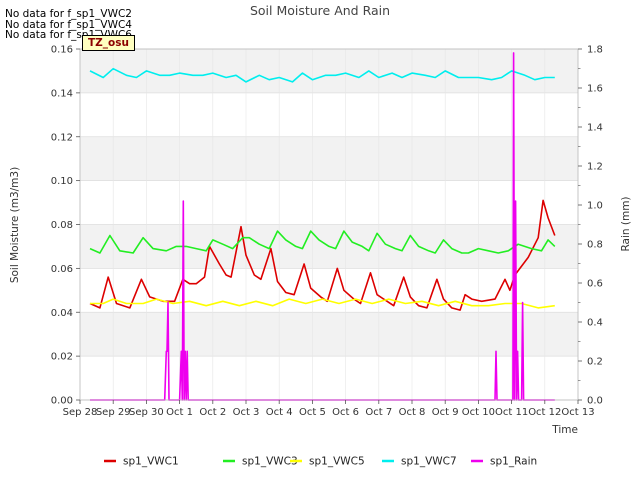 This screenshot has height=480, width=640. Describe the element at coordinates (322, 303) in the screenshot. I see `series-line-sp1_VWC5` at that location.